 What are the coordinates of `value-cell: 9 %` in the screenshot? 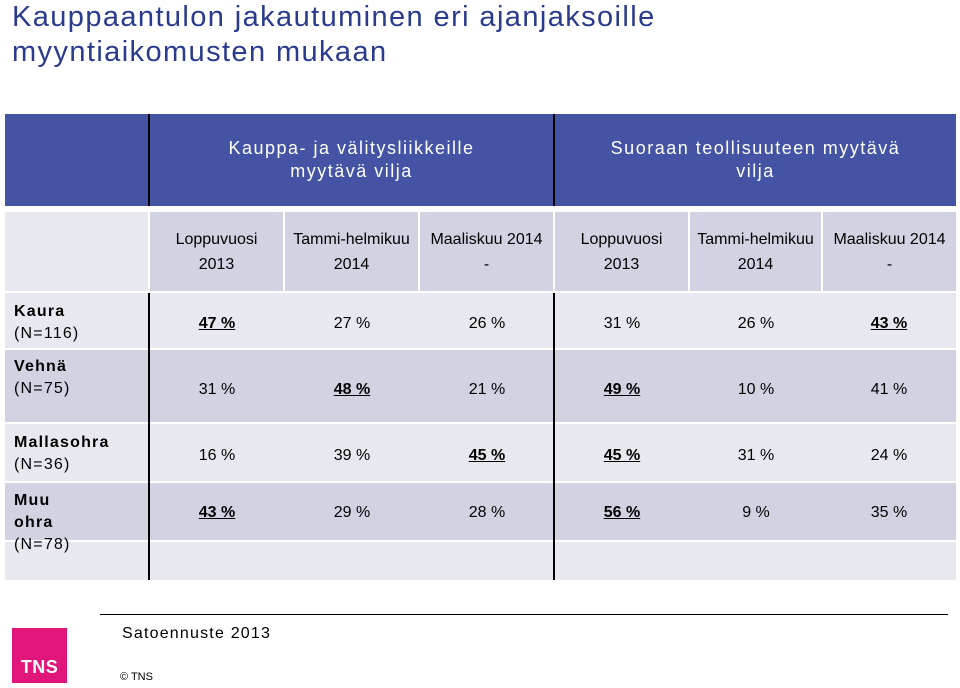 It's located at (756, 512).